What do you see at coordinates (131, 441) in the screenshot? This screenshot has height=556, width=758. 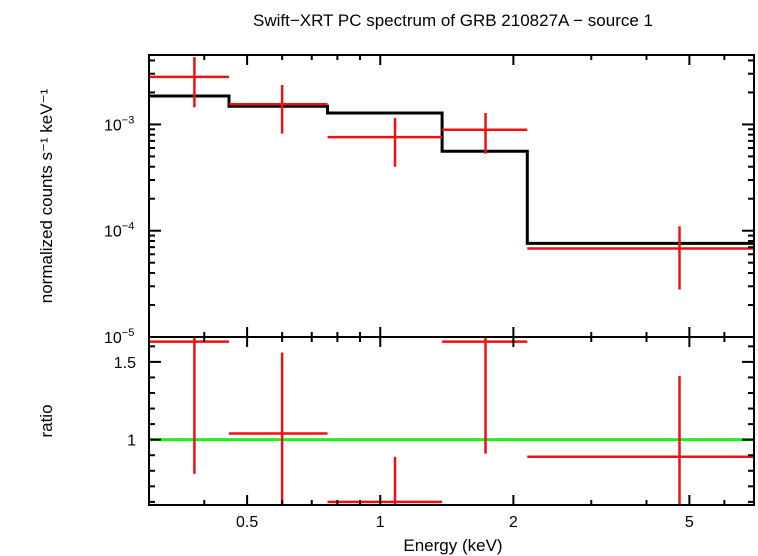 I see `ratio-y-tick-label-0: 1` at bounding box center [131, 441].